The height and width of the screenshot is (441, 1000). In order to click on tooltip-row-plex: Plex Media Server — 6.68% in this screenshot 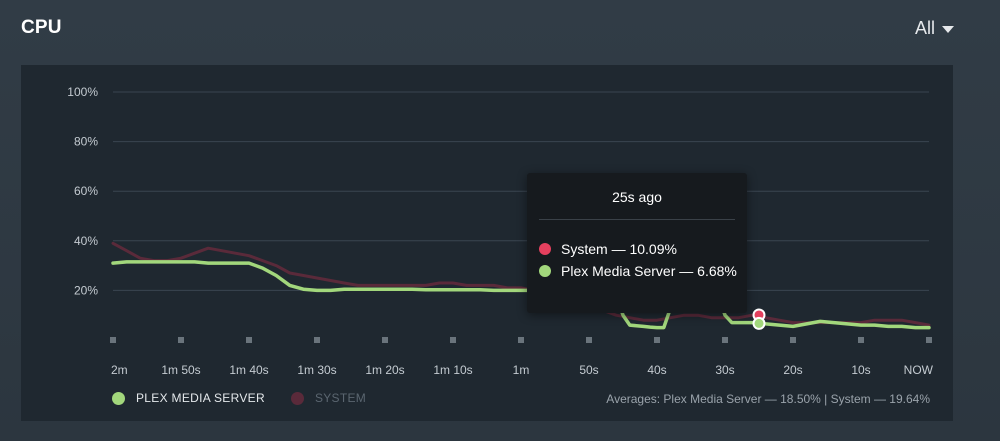, I will do `click(638, 271)`.